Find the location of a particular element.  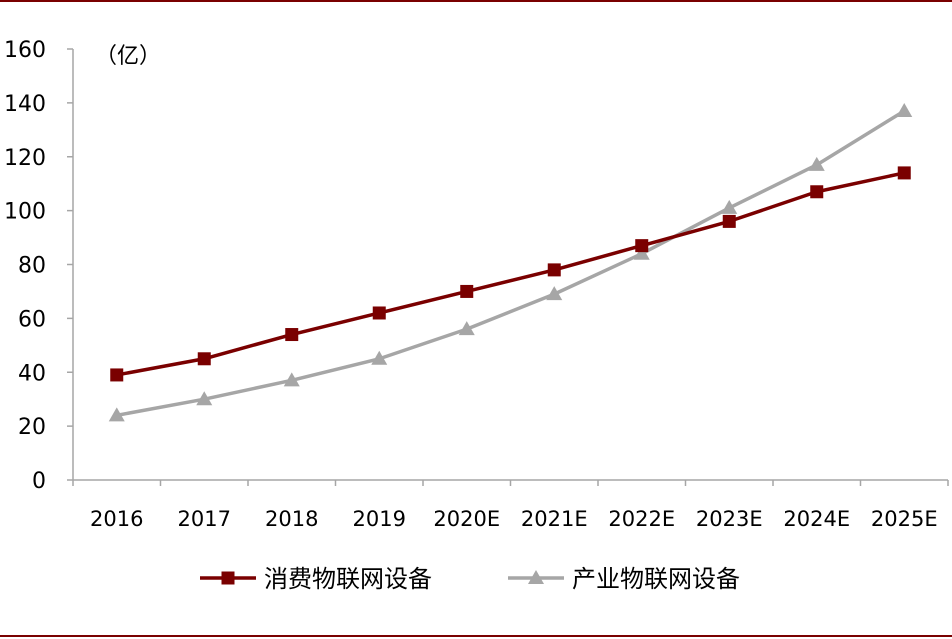

x-tick-label: 2017 is located at coordinates (204, 519).